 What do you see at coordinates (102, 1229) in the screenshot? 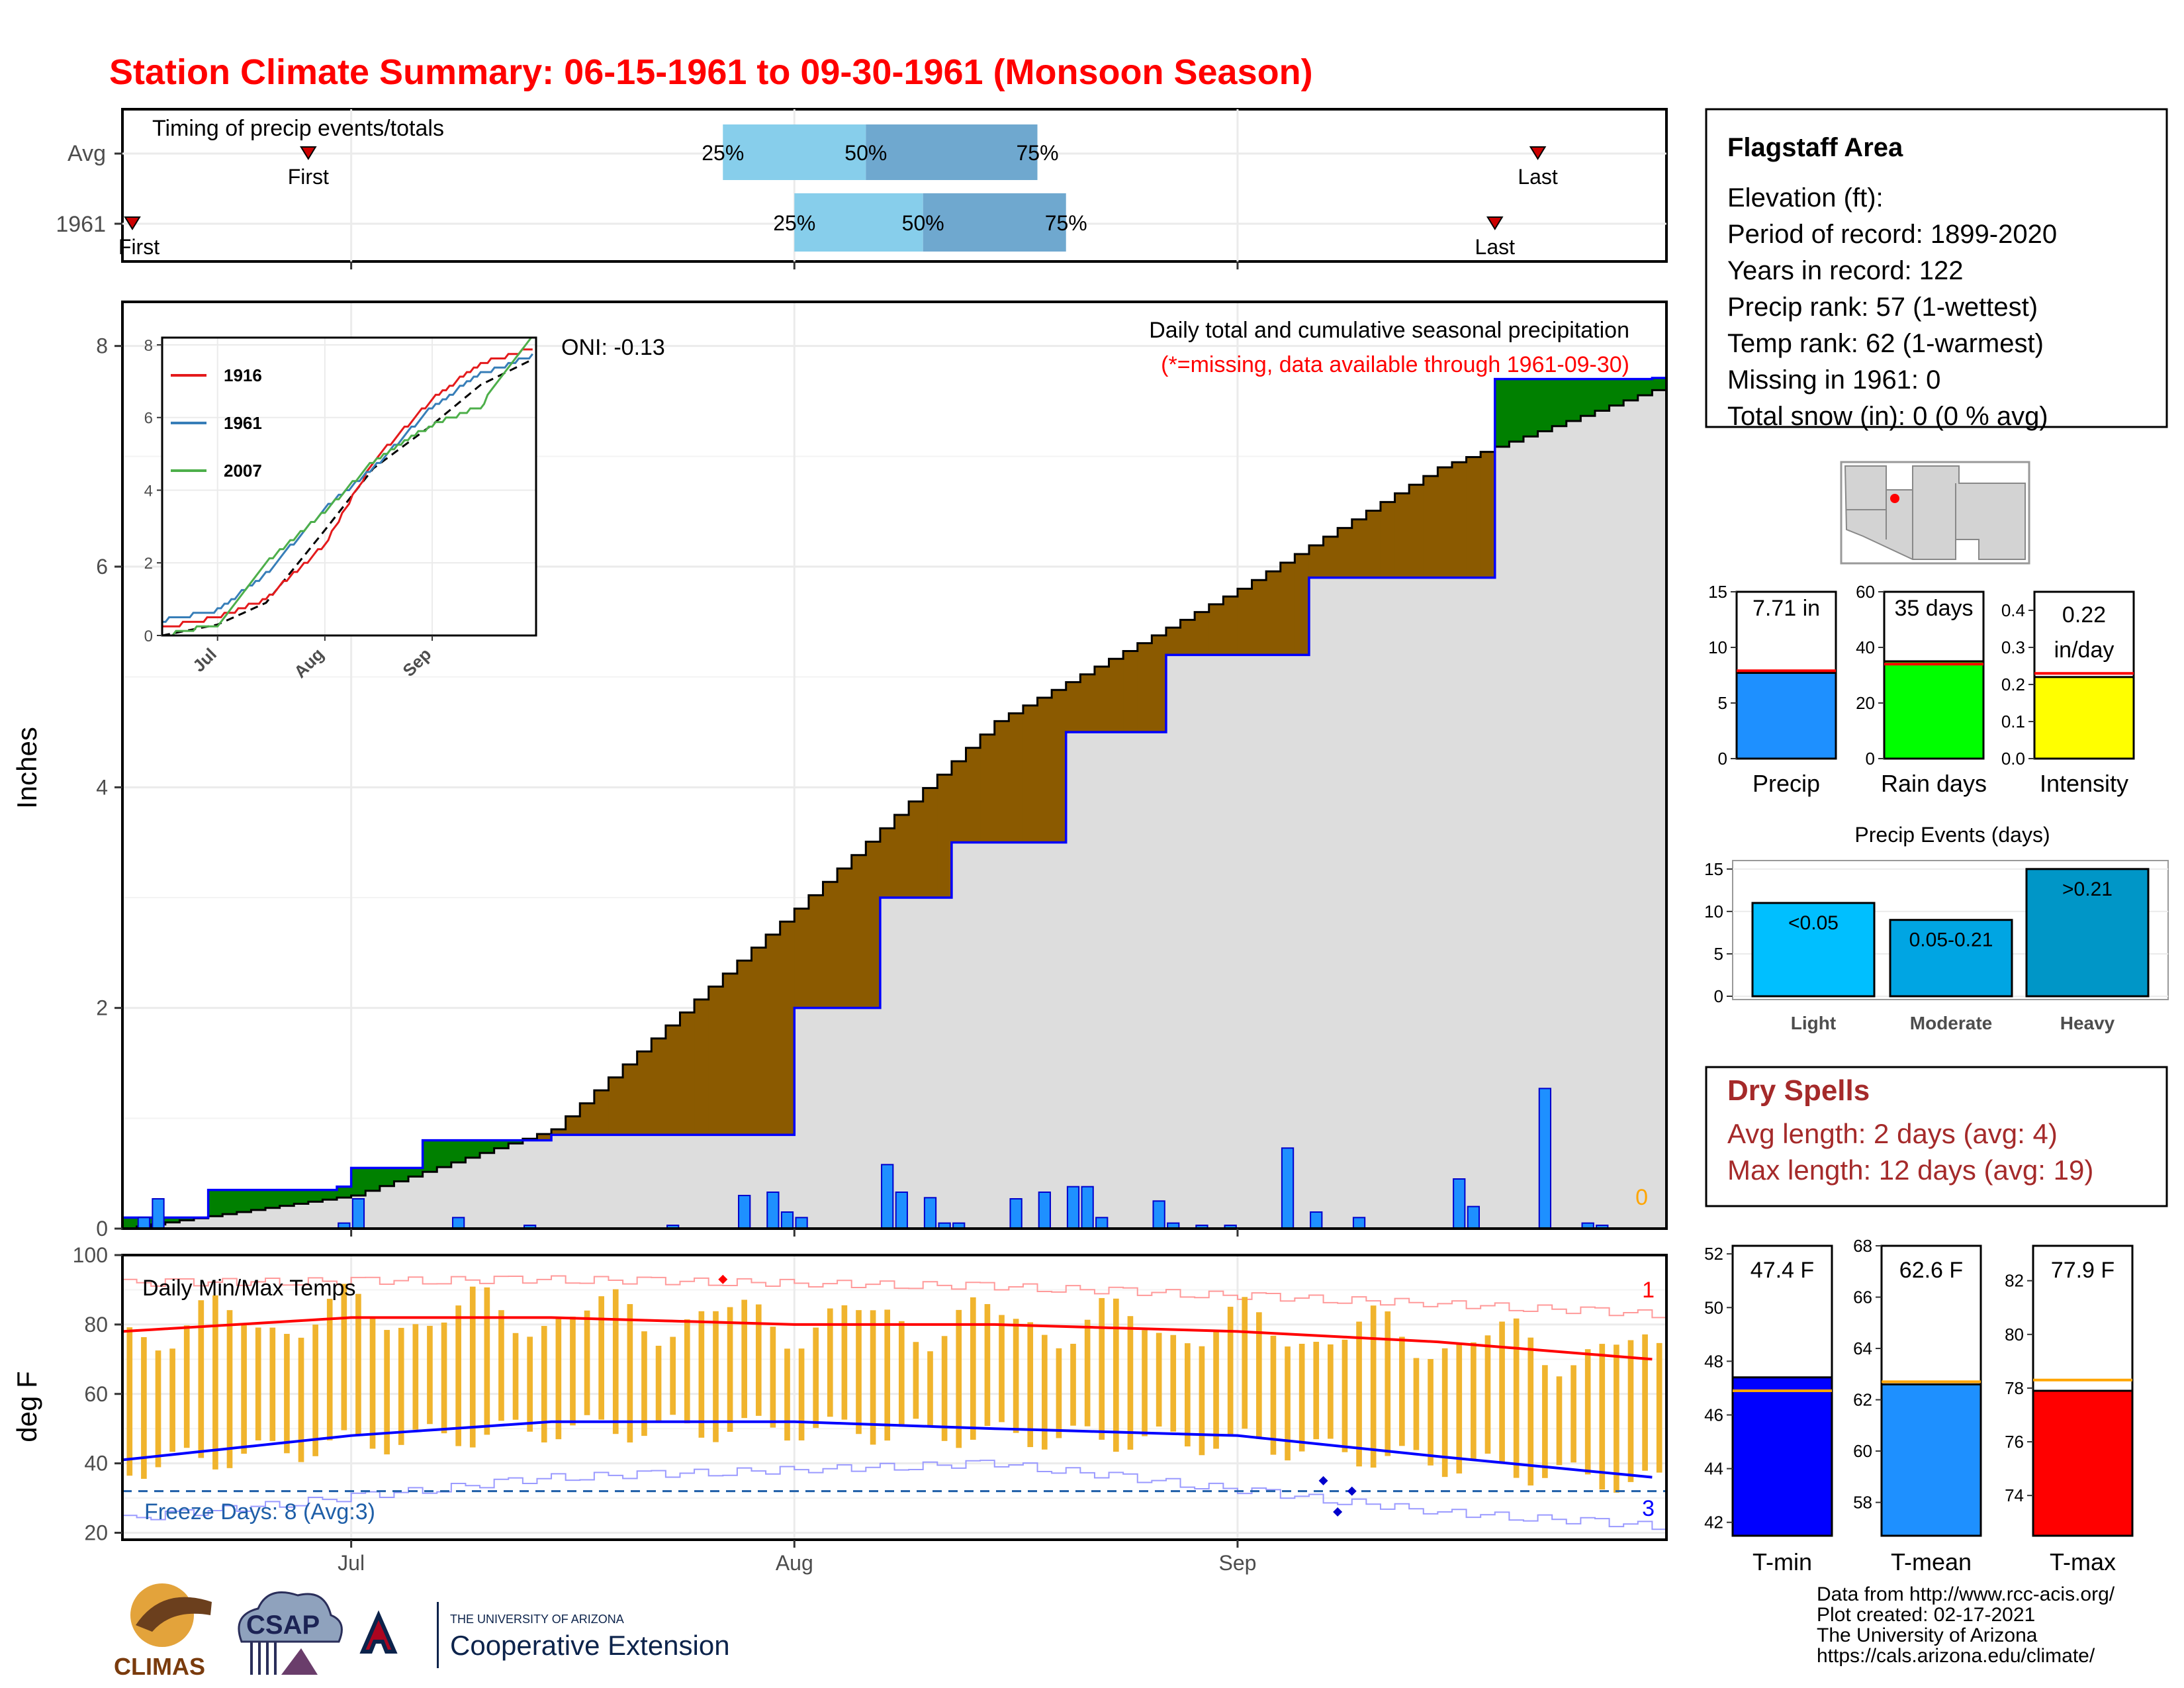
I see `precip-ytick-label: 0` at bounding box center [102, 1229].